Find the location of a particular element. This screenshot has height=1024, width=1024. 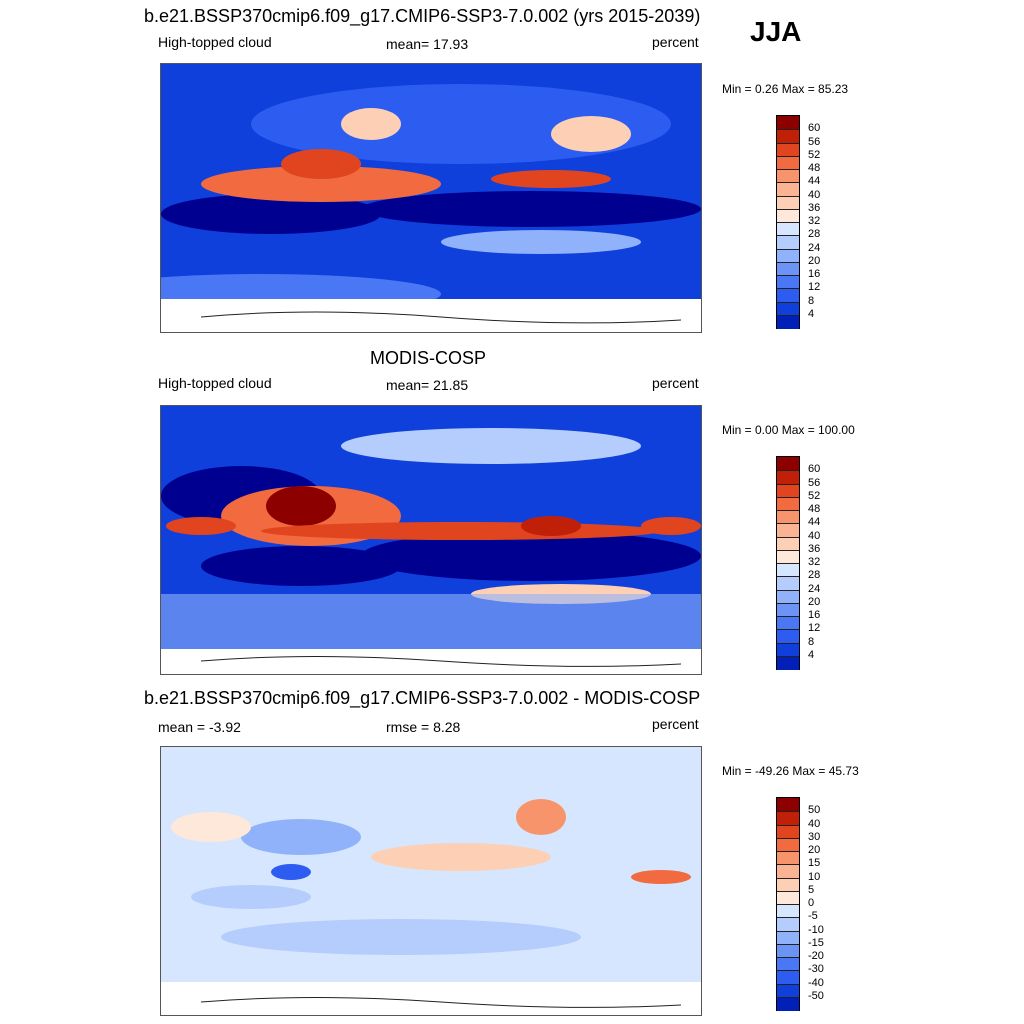

panel-diff-rmse: rmse = 8.28 is located at coordinates (423, 727).